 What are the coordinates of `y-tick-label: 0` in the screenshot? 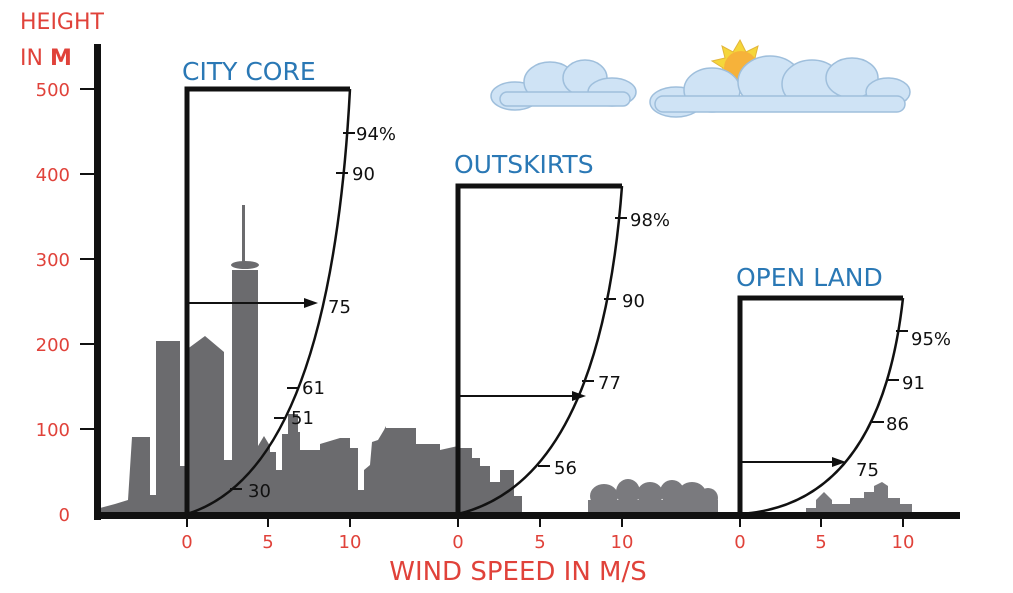 It's located at (64, 515).